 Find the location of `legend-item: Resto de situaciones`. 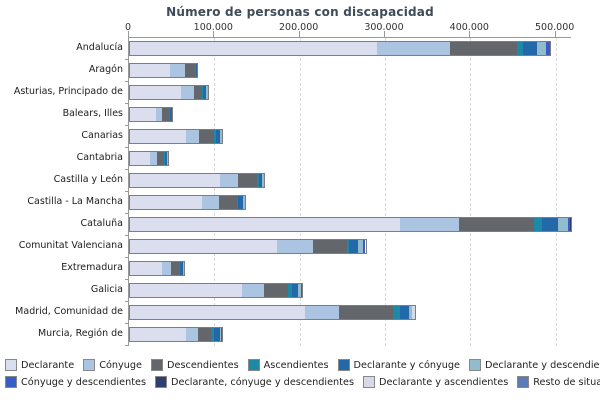

legend-item: Resto de situaciones is located at coordinates (558, 382).